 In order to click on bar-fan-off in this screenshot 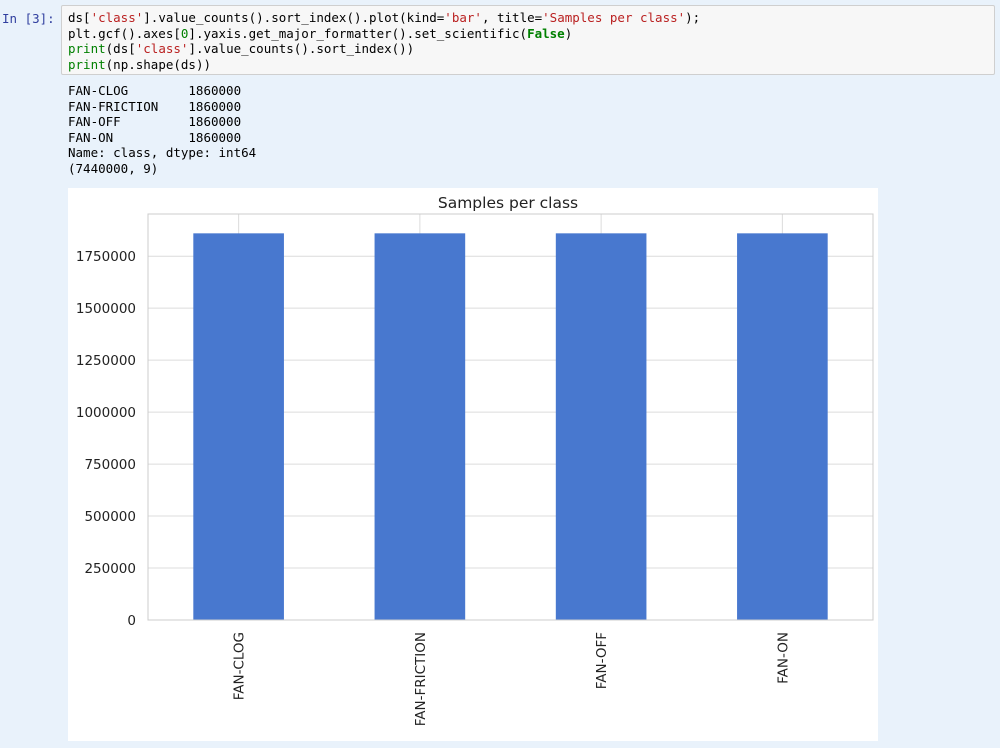, I will do `click(601, 427)`.